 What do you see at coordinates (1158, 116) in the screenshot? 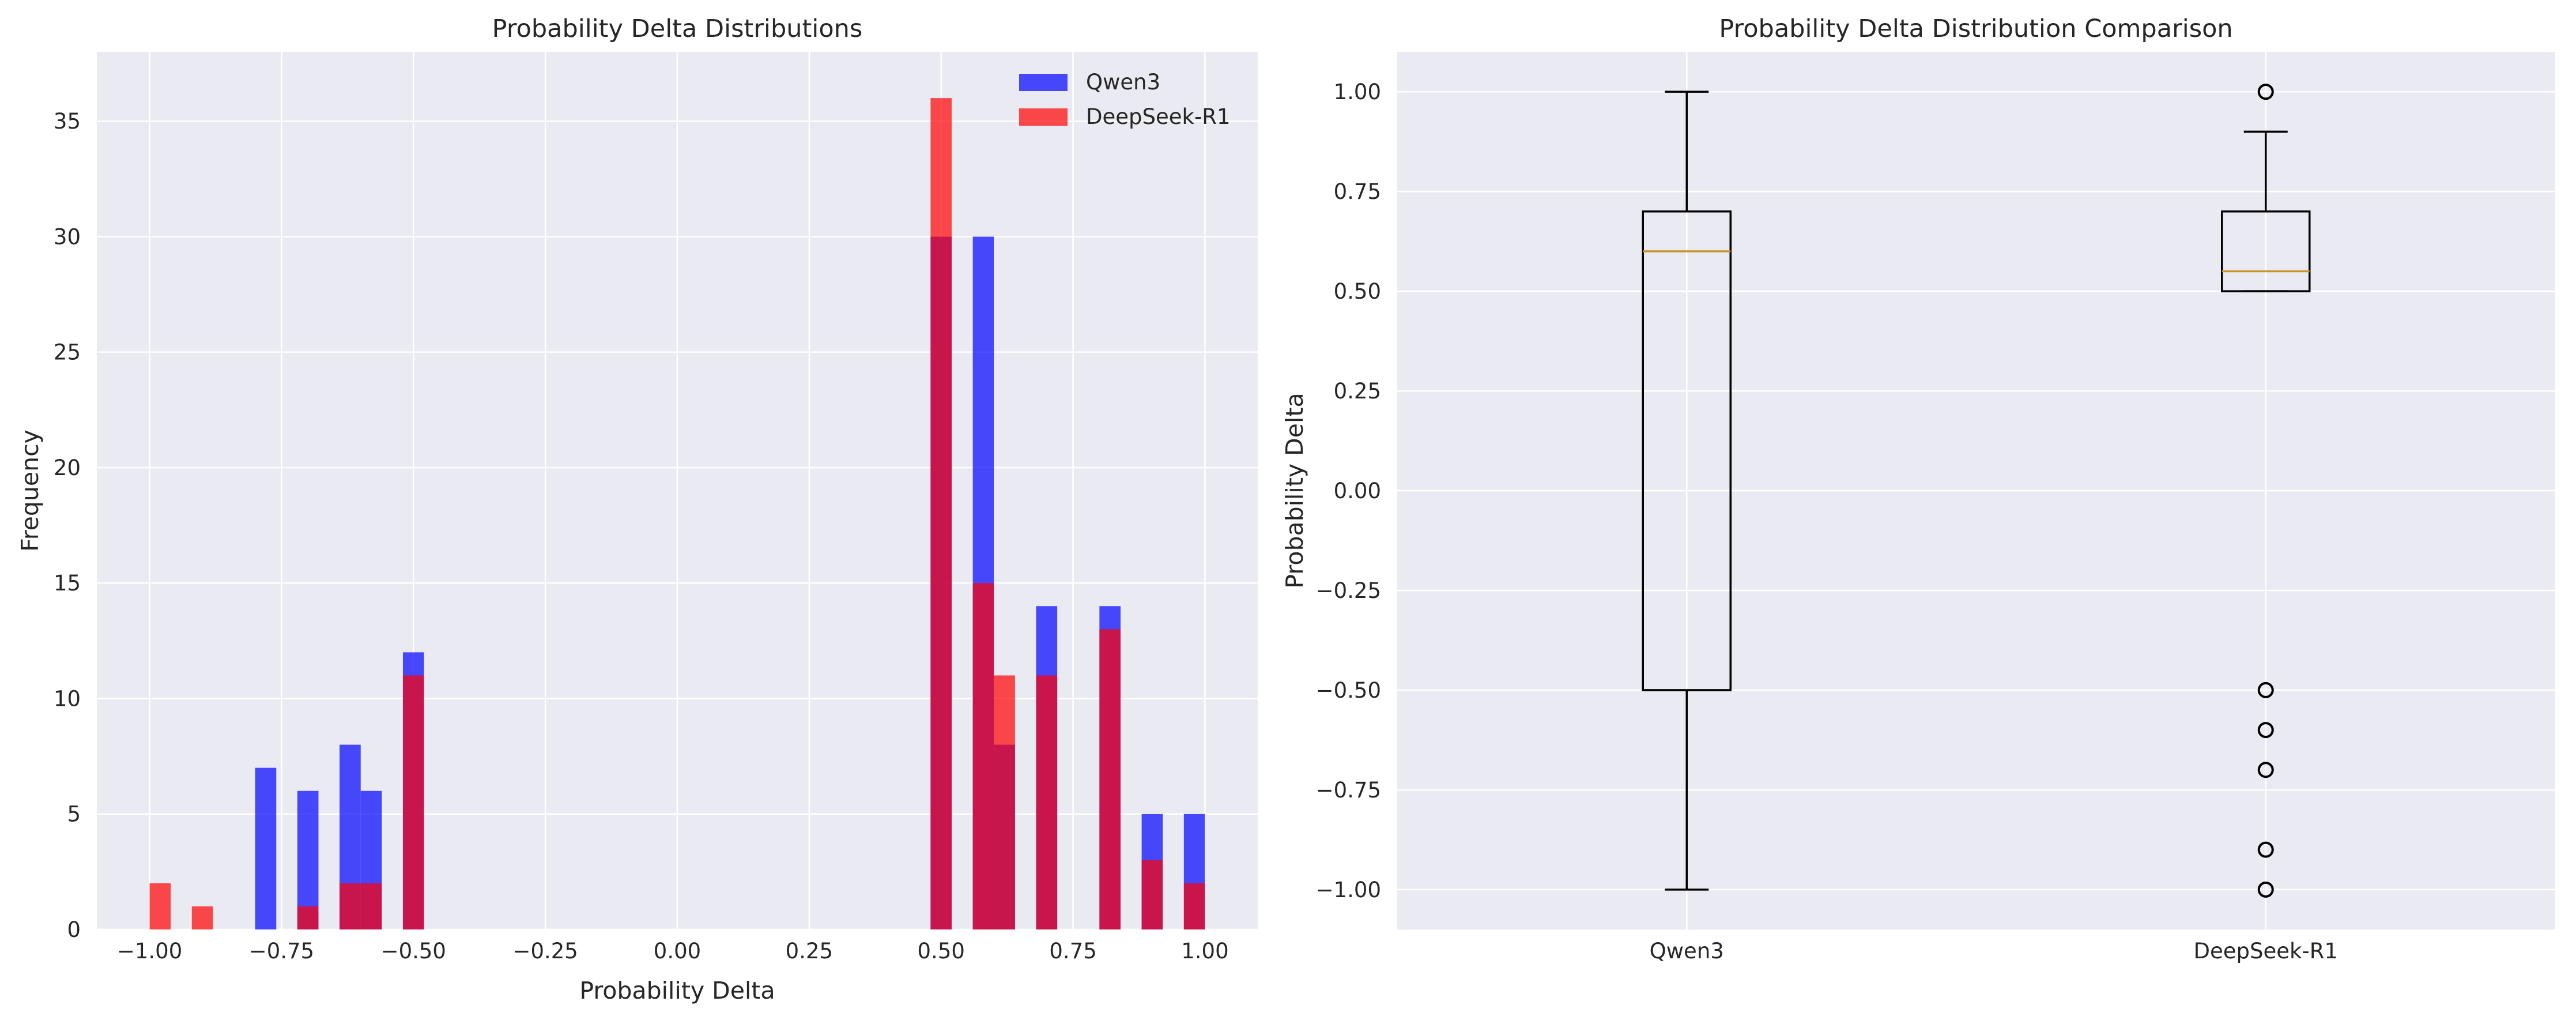
I see `legend-label: DeepSeek-R1` at bounding box center [1158, 116].